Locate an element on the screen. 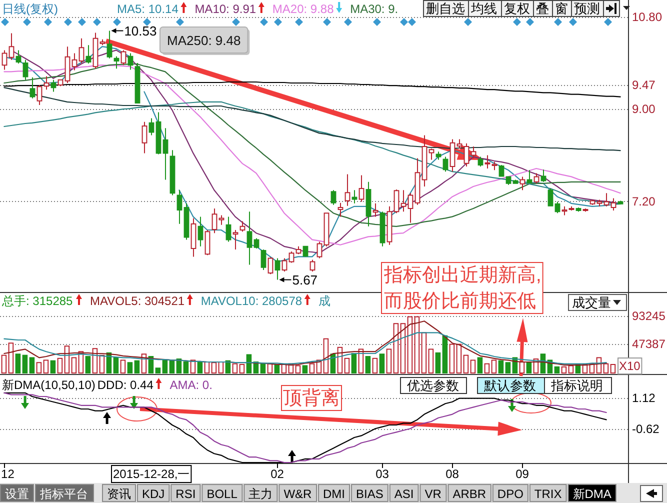 This screenshot has height=503, width=667. annotation: MA250: 9.48 is located at coordinates (204, 40).